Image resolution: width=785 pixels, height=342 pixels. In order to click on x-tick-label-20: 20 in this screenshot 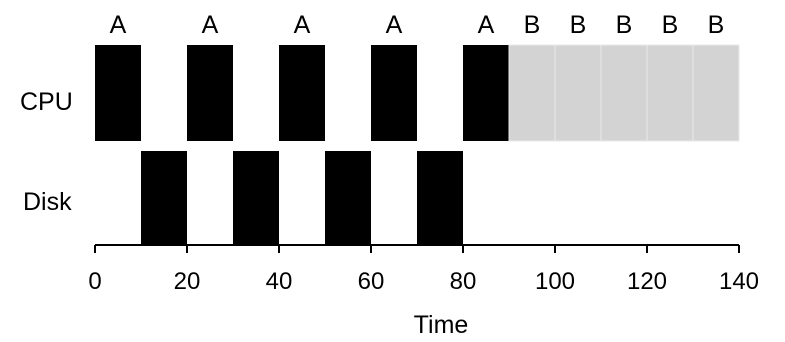, I will do `click(187, 281)`.